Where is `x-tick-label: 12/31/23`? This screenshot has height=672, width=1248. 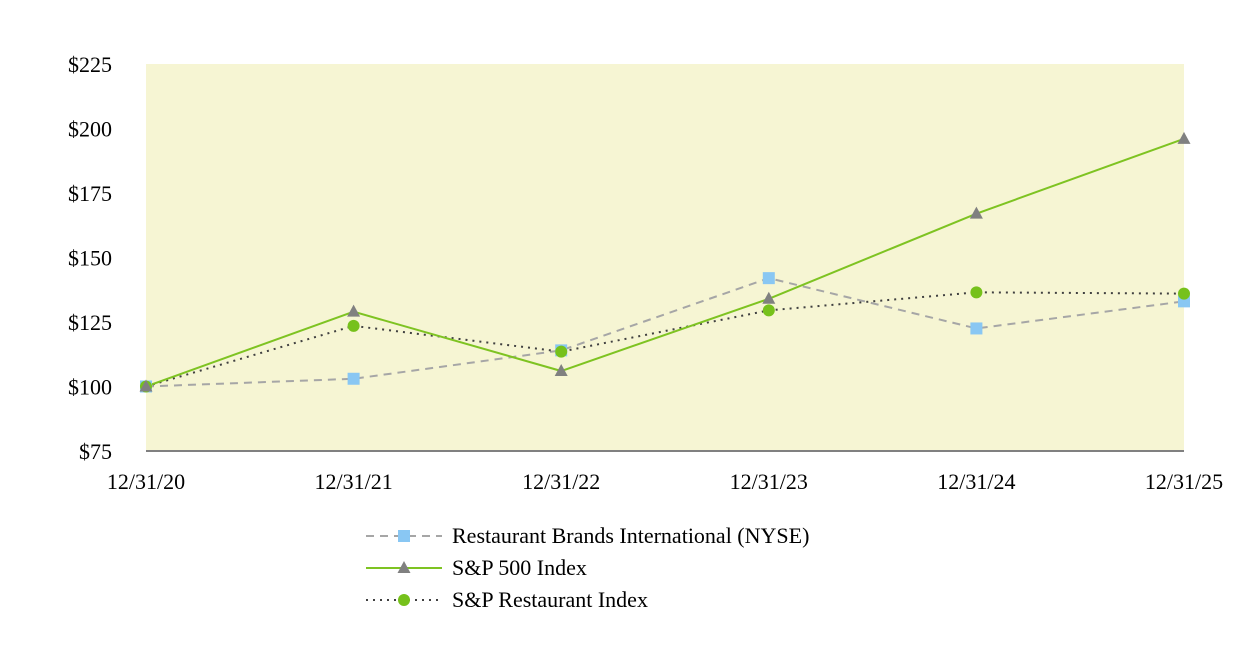 x-tick-label: 12/31/23 is located at coordinates (769, 481).